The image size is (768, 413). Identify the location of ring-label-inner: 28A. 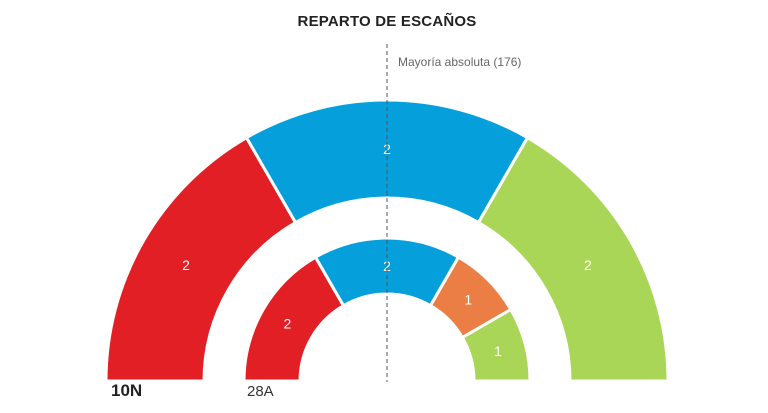
(260, 391).